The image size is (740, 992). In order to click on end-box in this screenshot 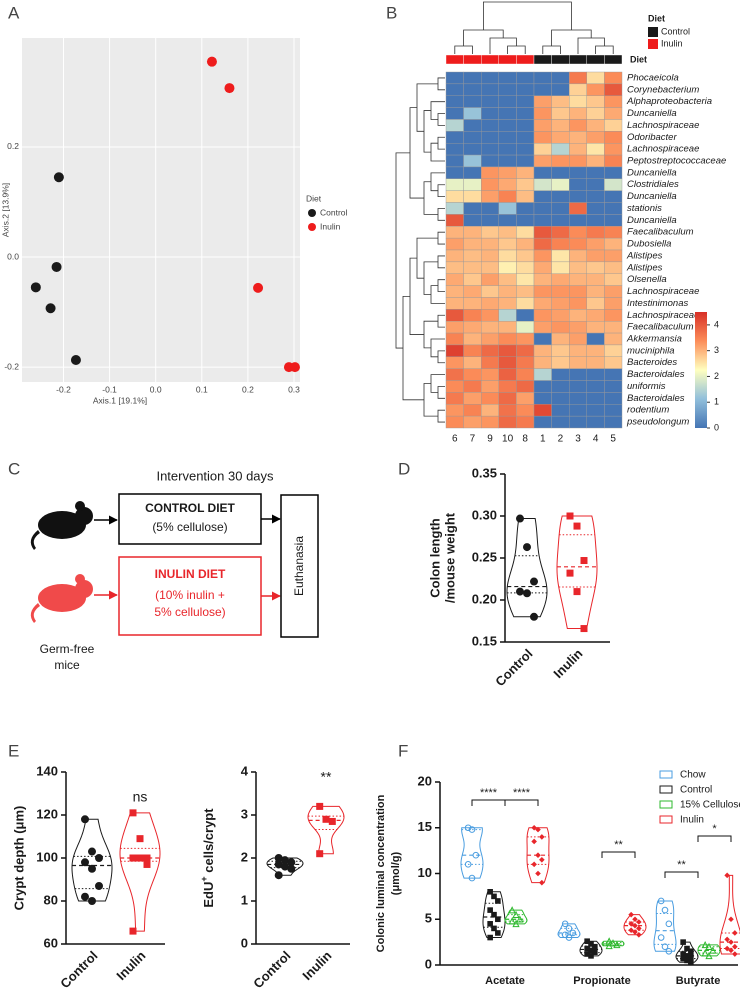, I will do `click(299, 566)`.